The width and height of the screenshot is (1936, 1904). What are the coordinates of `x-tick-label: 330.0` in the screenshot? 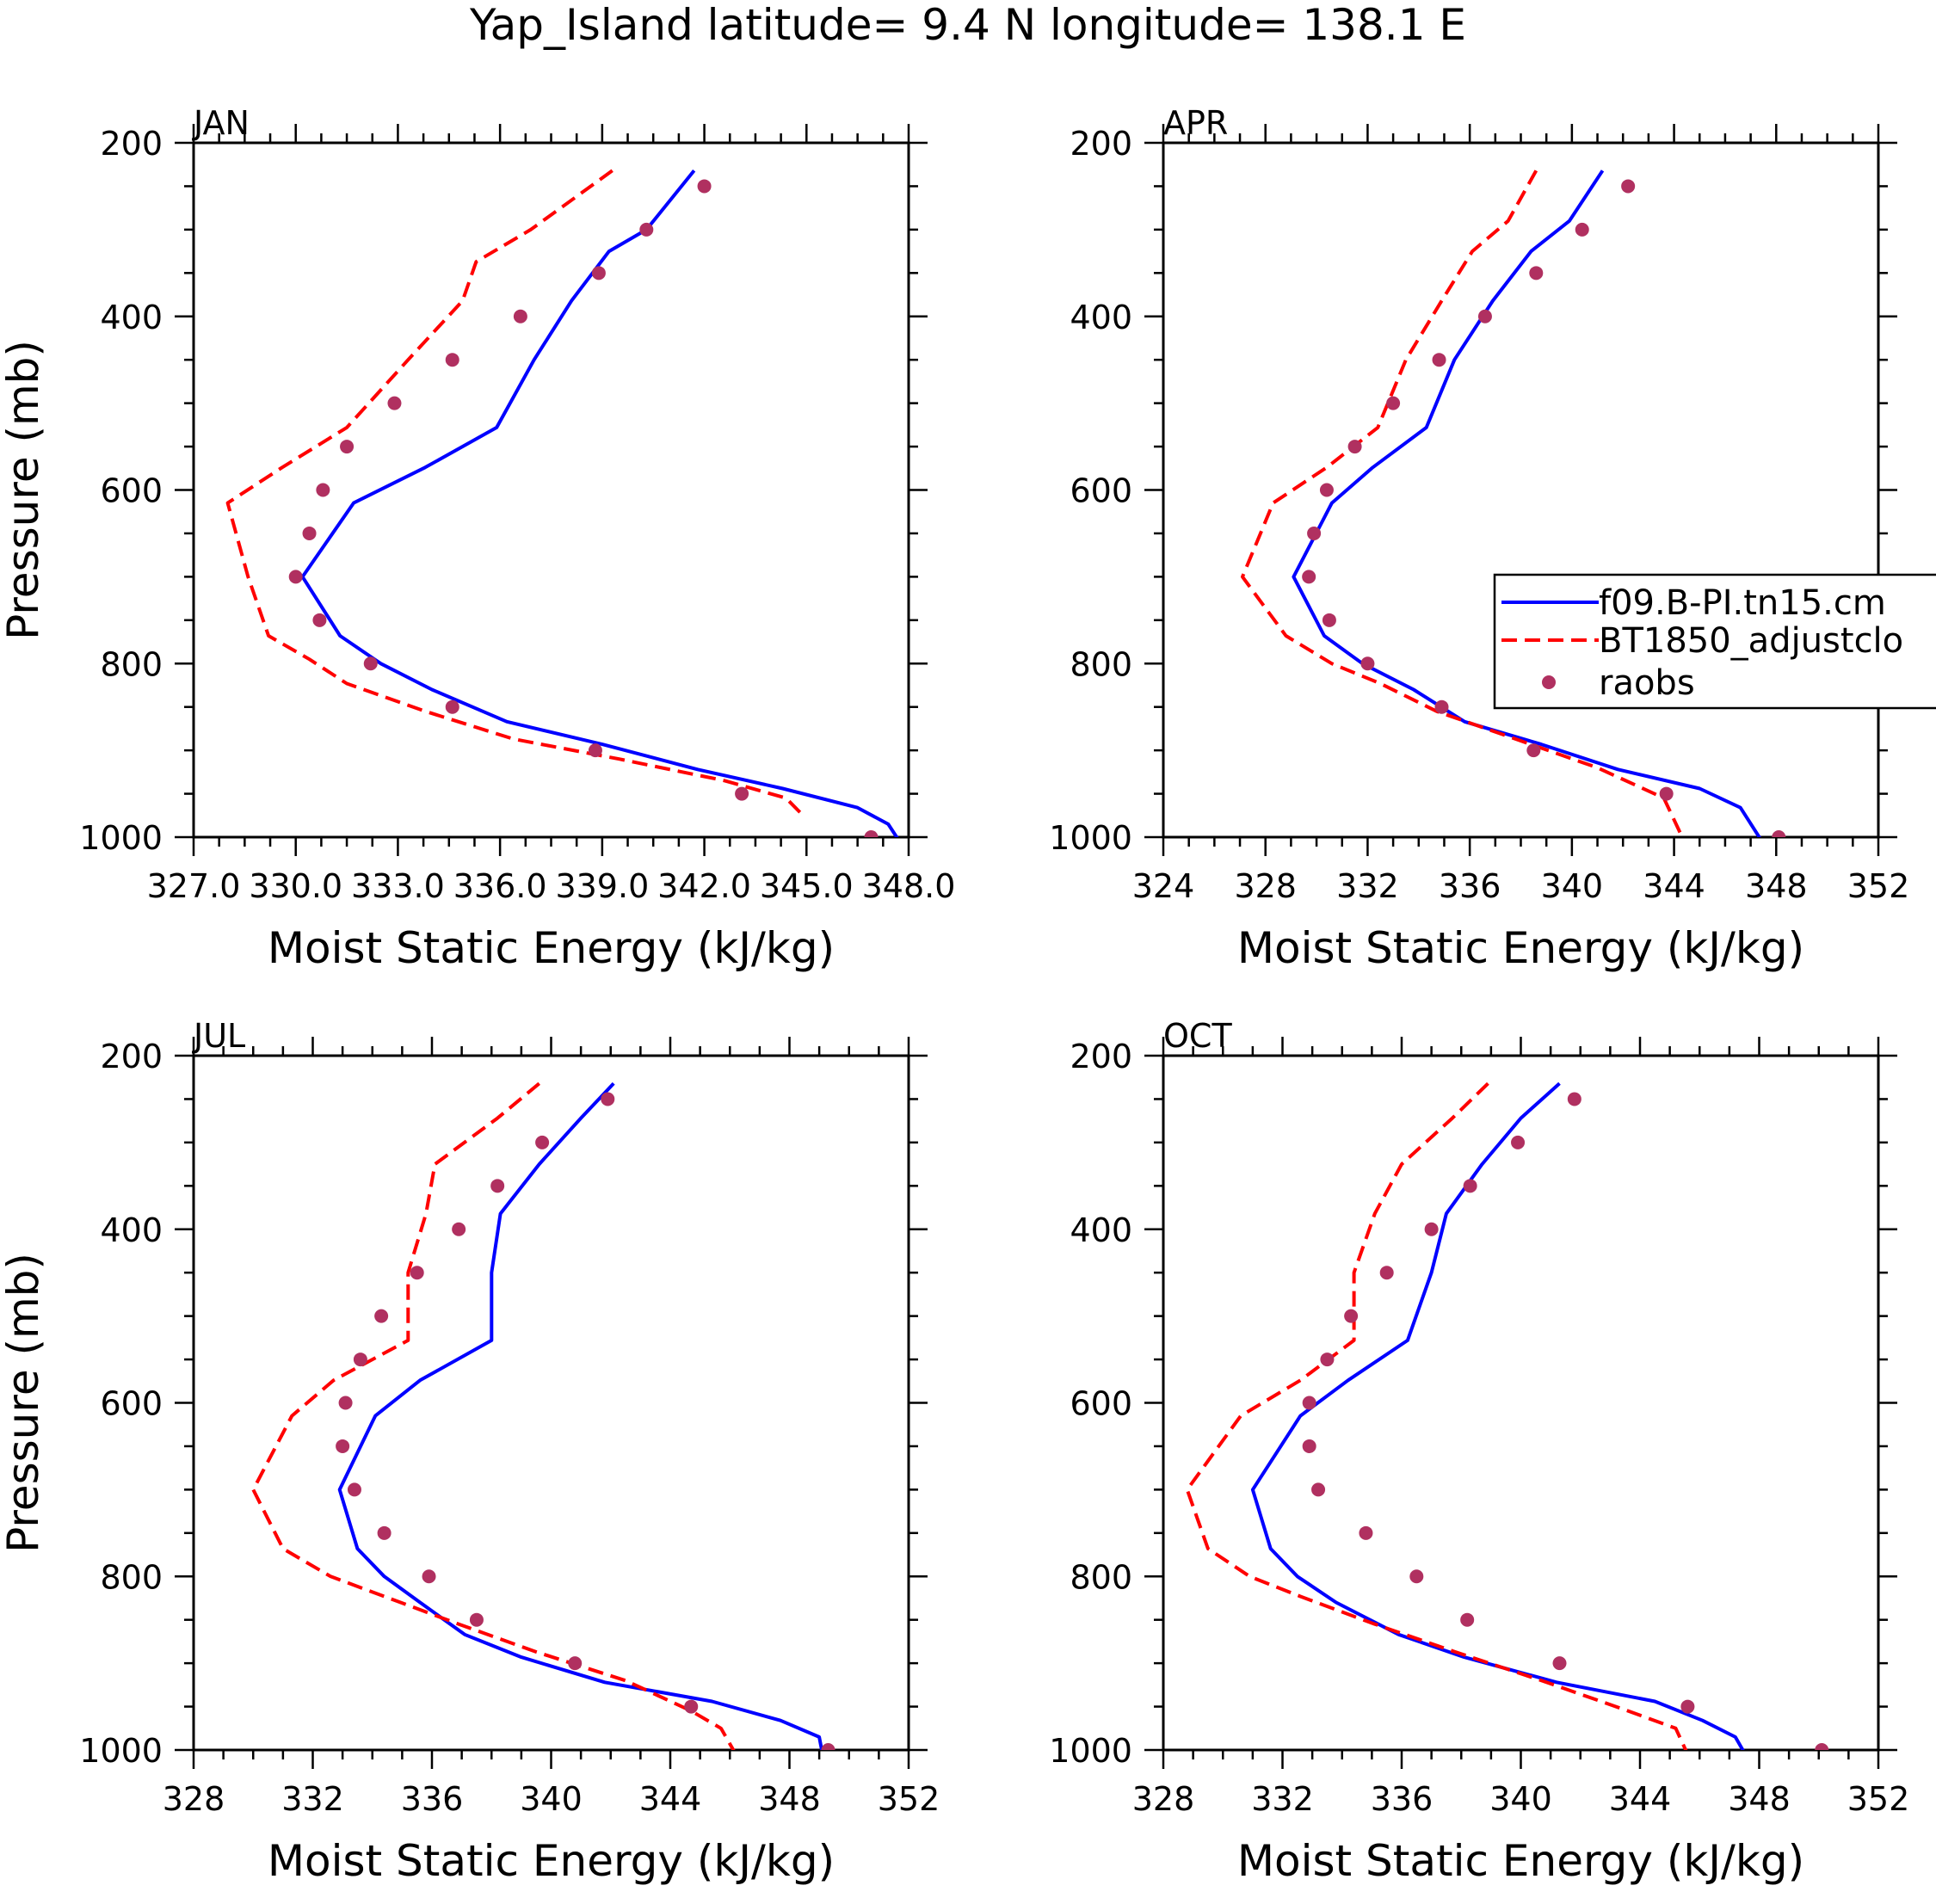 It's located at (295, 886).